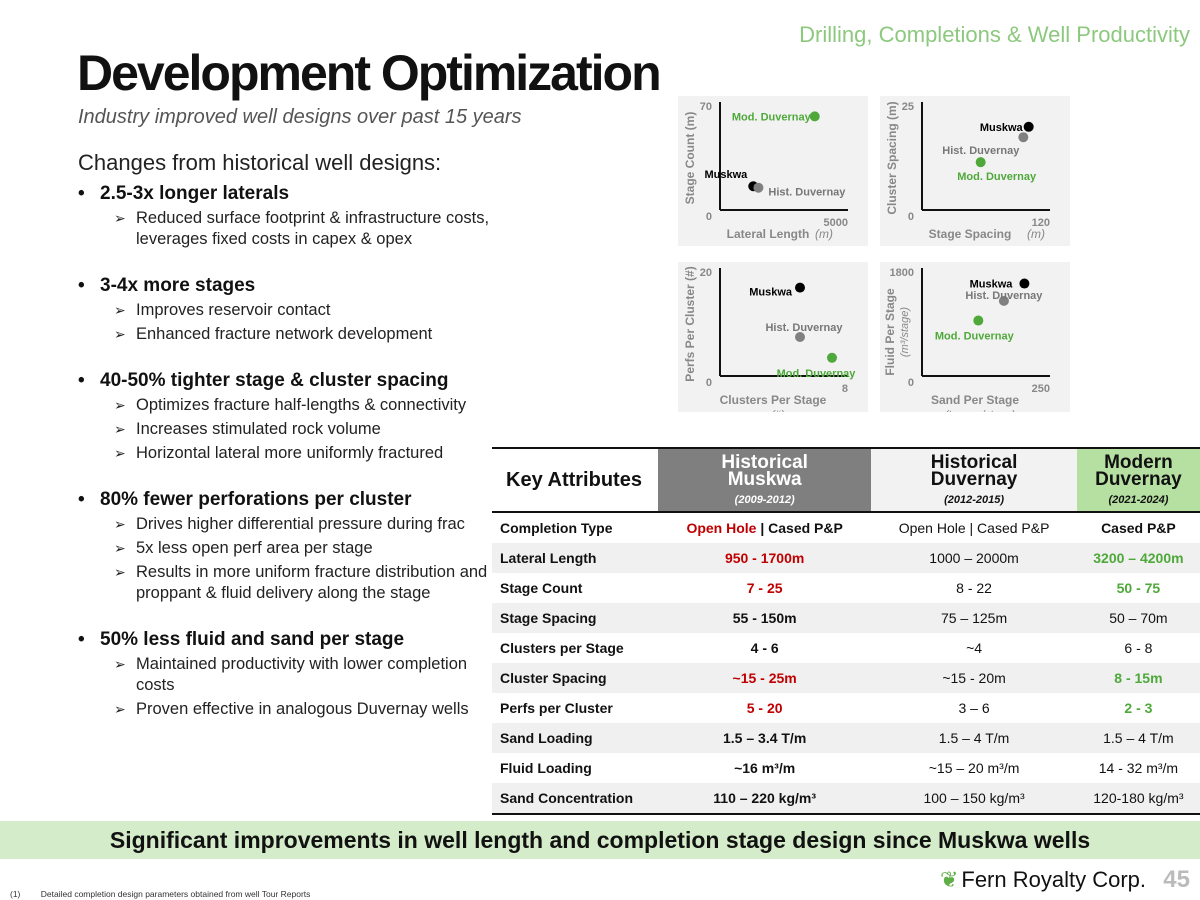  What do you see at coordinates (799, 528) in the screenshot?
I see `cell-text: | Cased P&P` at bounding box center [799, 528].